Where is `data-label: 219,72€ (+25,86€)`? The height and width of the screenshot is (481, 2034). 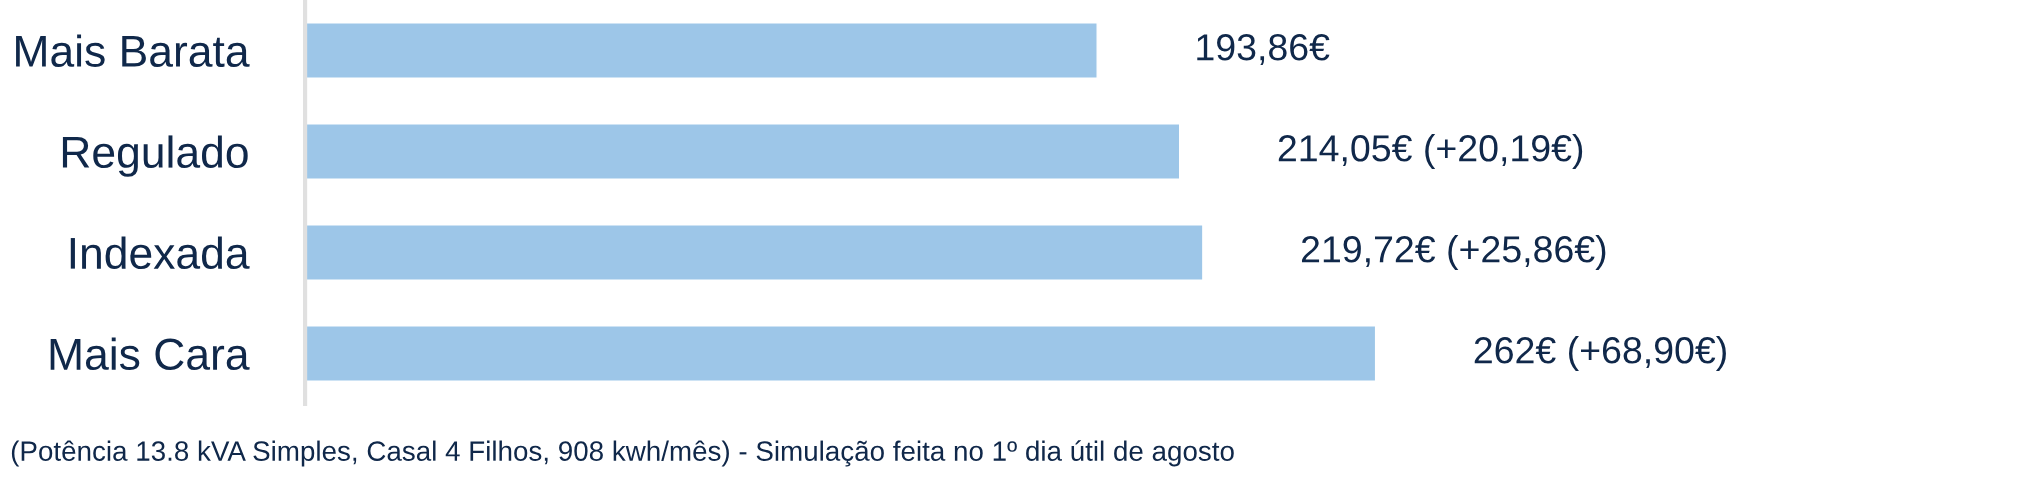
data-label: 219,72€ (+25,86€) is located at coordinates (1453, 252).